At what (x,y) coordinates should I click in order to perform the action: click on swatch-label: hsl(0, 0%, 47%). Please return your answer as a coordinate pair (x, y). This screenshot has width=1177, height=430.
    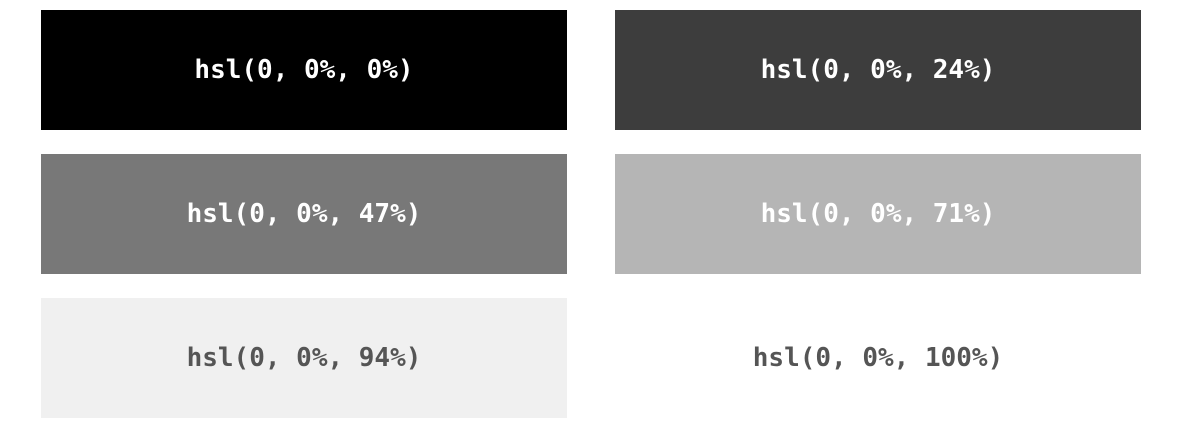
    Looking at the image, I should click on (304, 214).